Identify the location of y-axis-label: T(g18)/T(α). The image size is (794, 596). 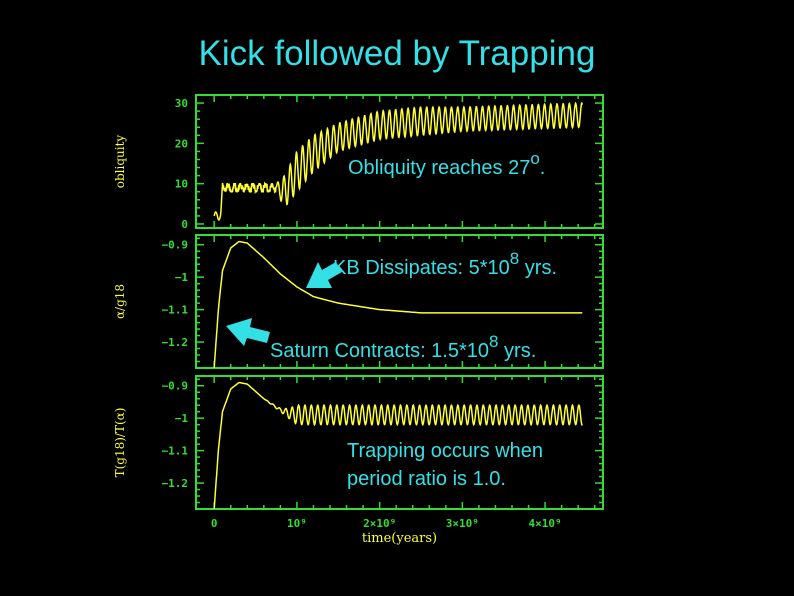
(120, 443).